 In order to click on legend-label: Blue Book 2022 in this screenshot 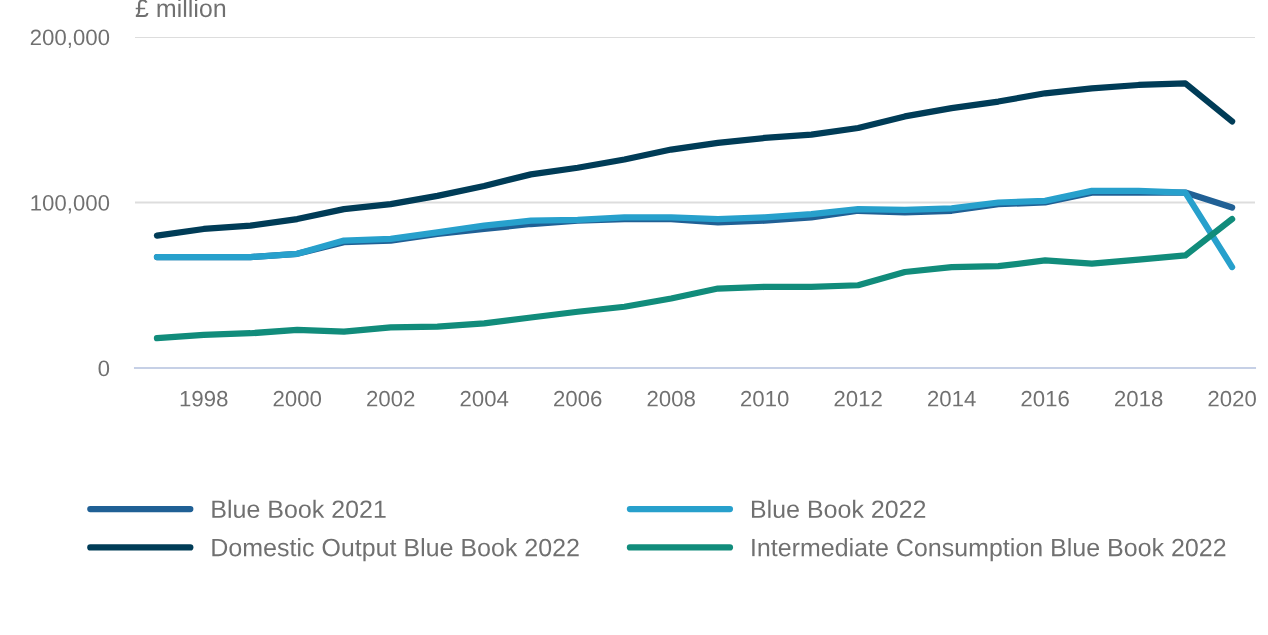, I will do `click(838, 509)`.